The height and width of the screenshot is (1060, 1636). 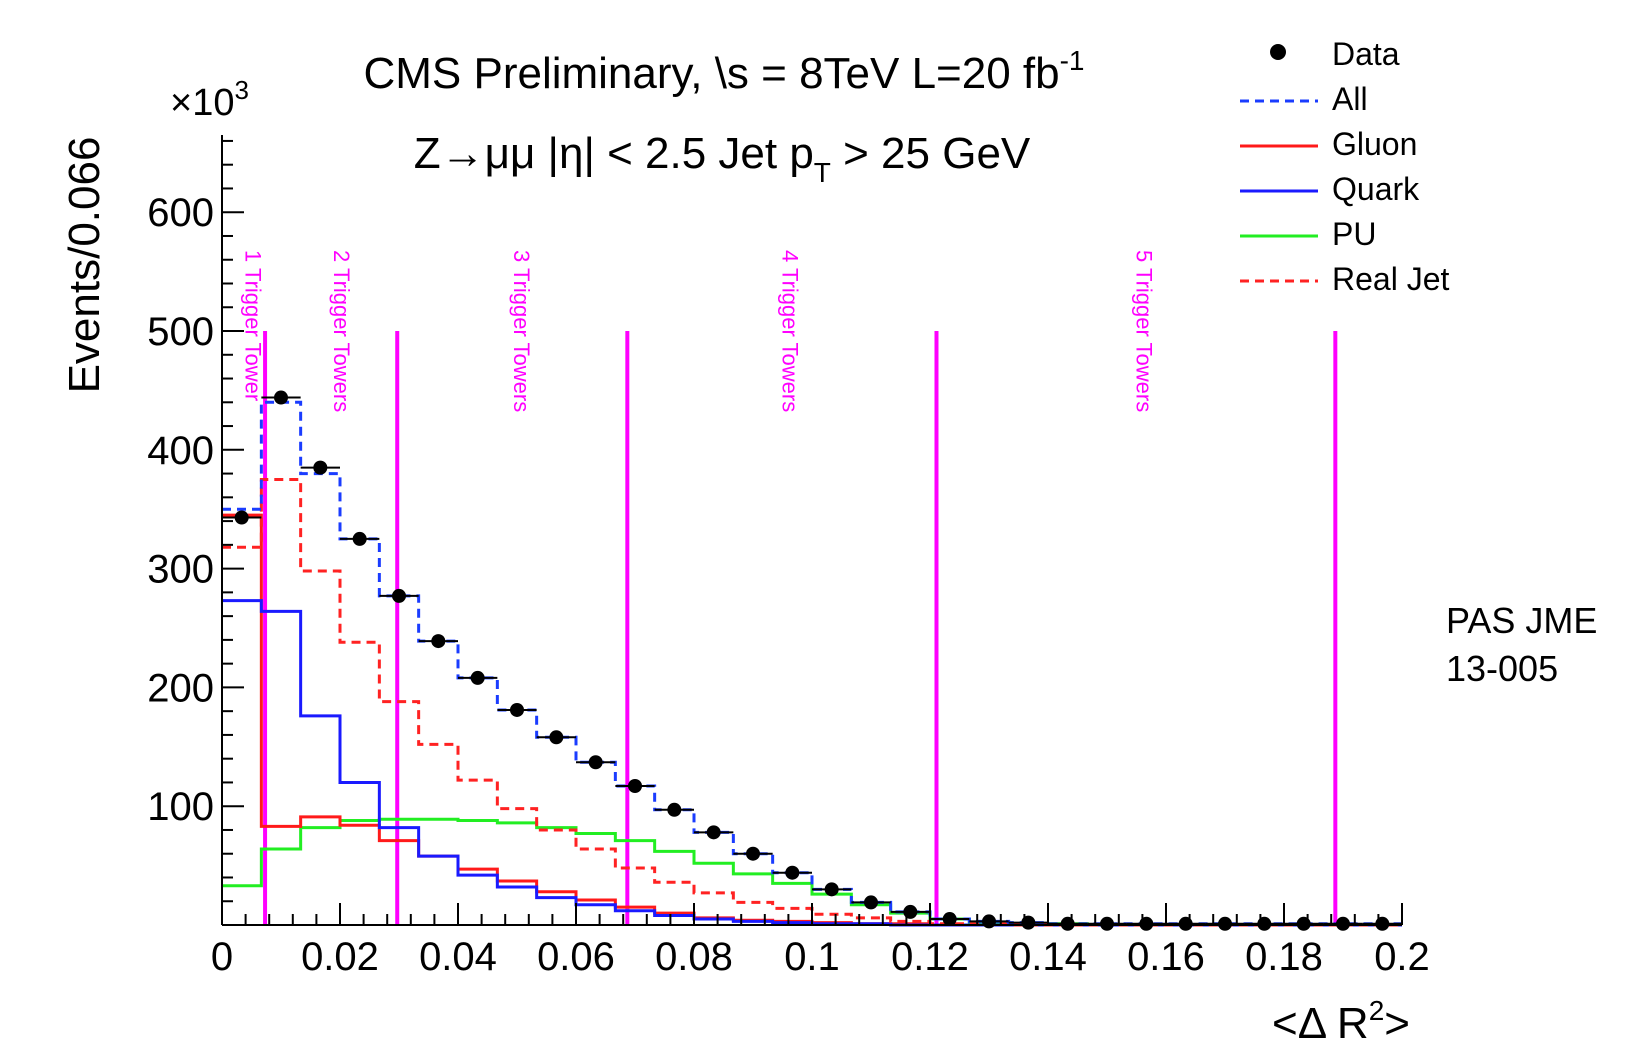 What do you see at coordinates (1521, 645) in the screenshot?
I see `side-note: PAS JME 13-005` at bounding box center [1521, 645].